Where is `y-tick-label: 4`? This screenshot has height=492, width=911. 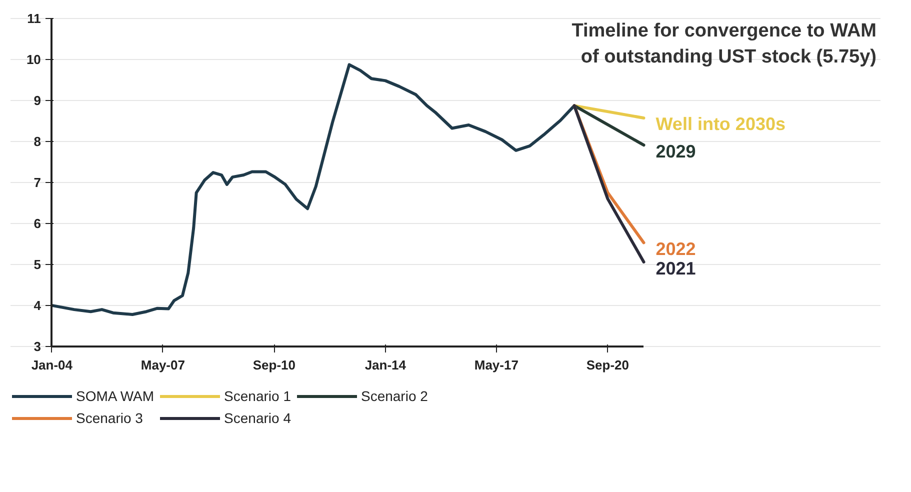
y-tick-label: 4 is located at coordinates (38, 305).